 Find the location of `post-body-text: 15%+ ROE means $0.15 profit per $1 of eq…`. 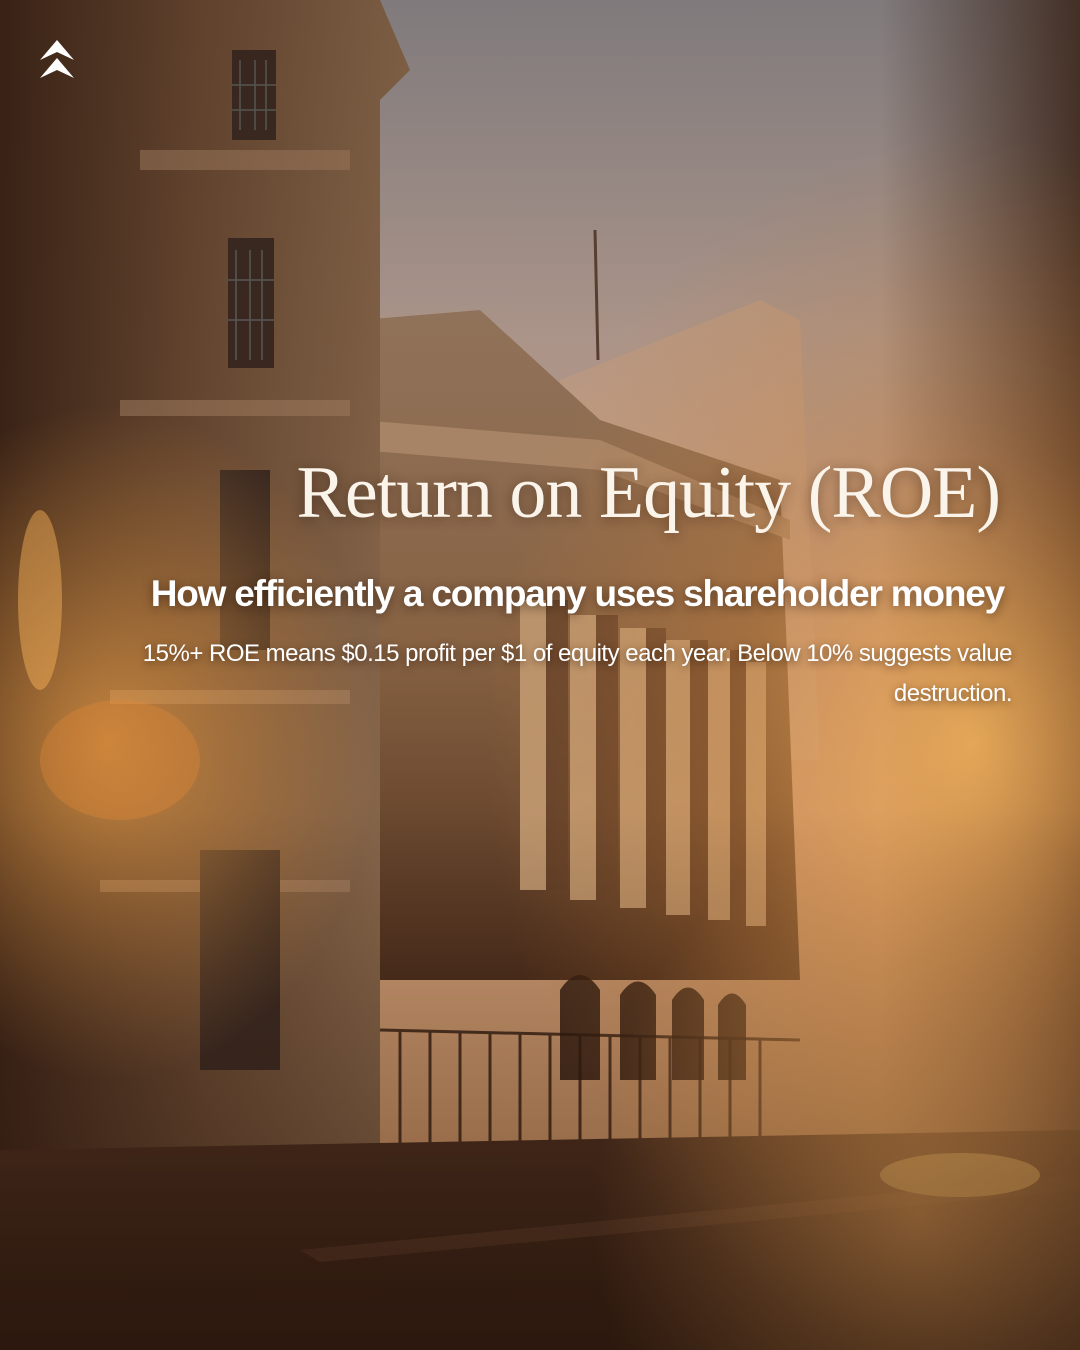

post-body-text: 15%+ ROE means $0.15 profit per $1 of eq… is located at coordinates (577, 673).